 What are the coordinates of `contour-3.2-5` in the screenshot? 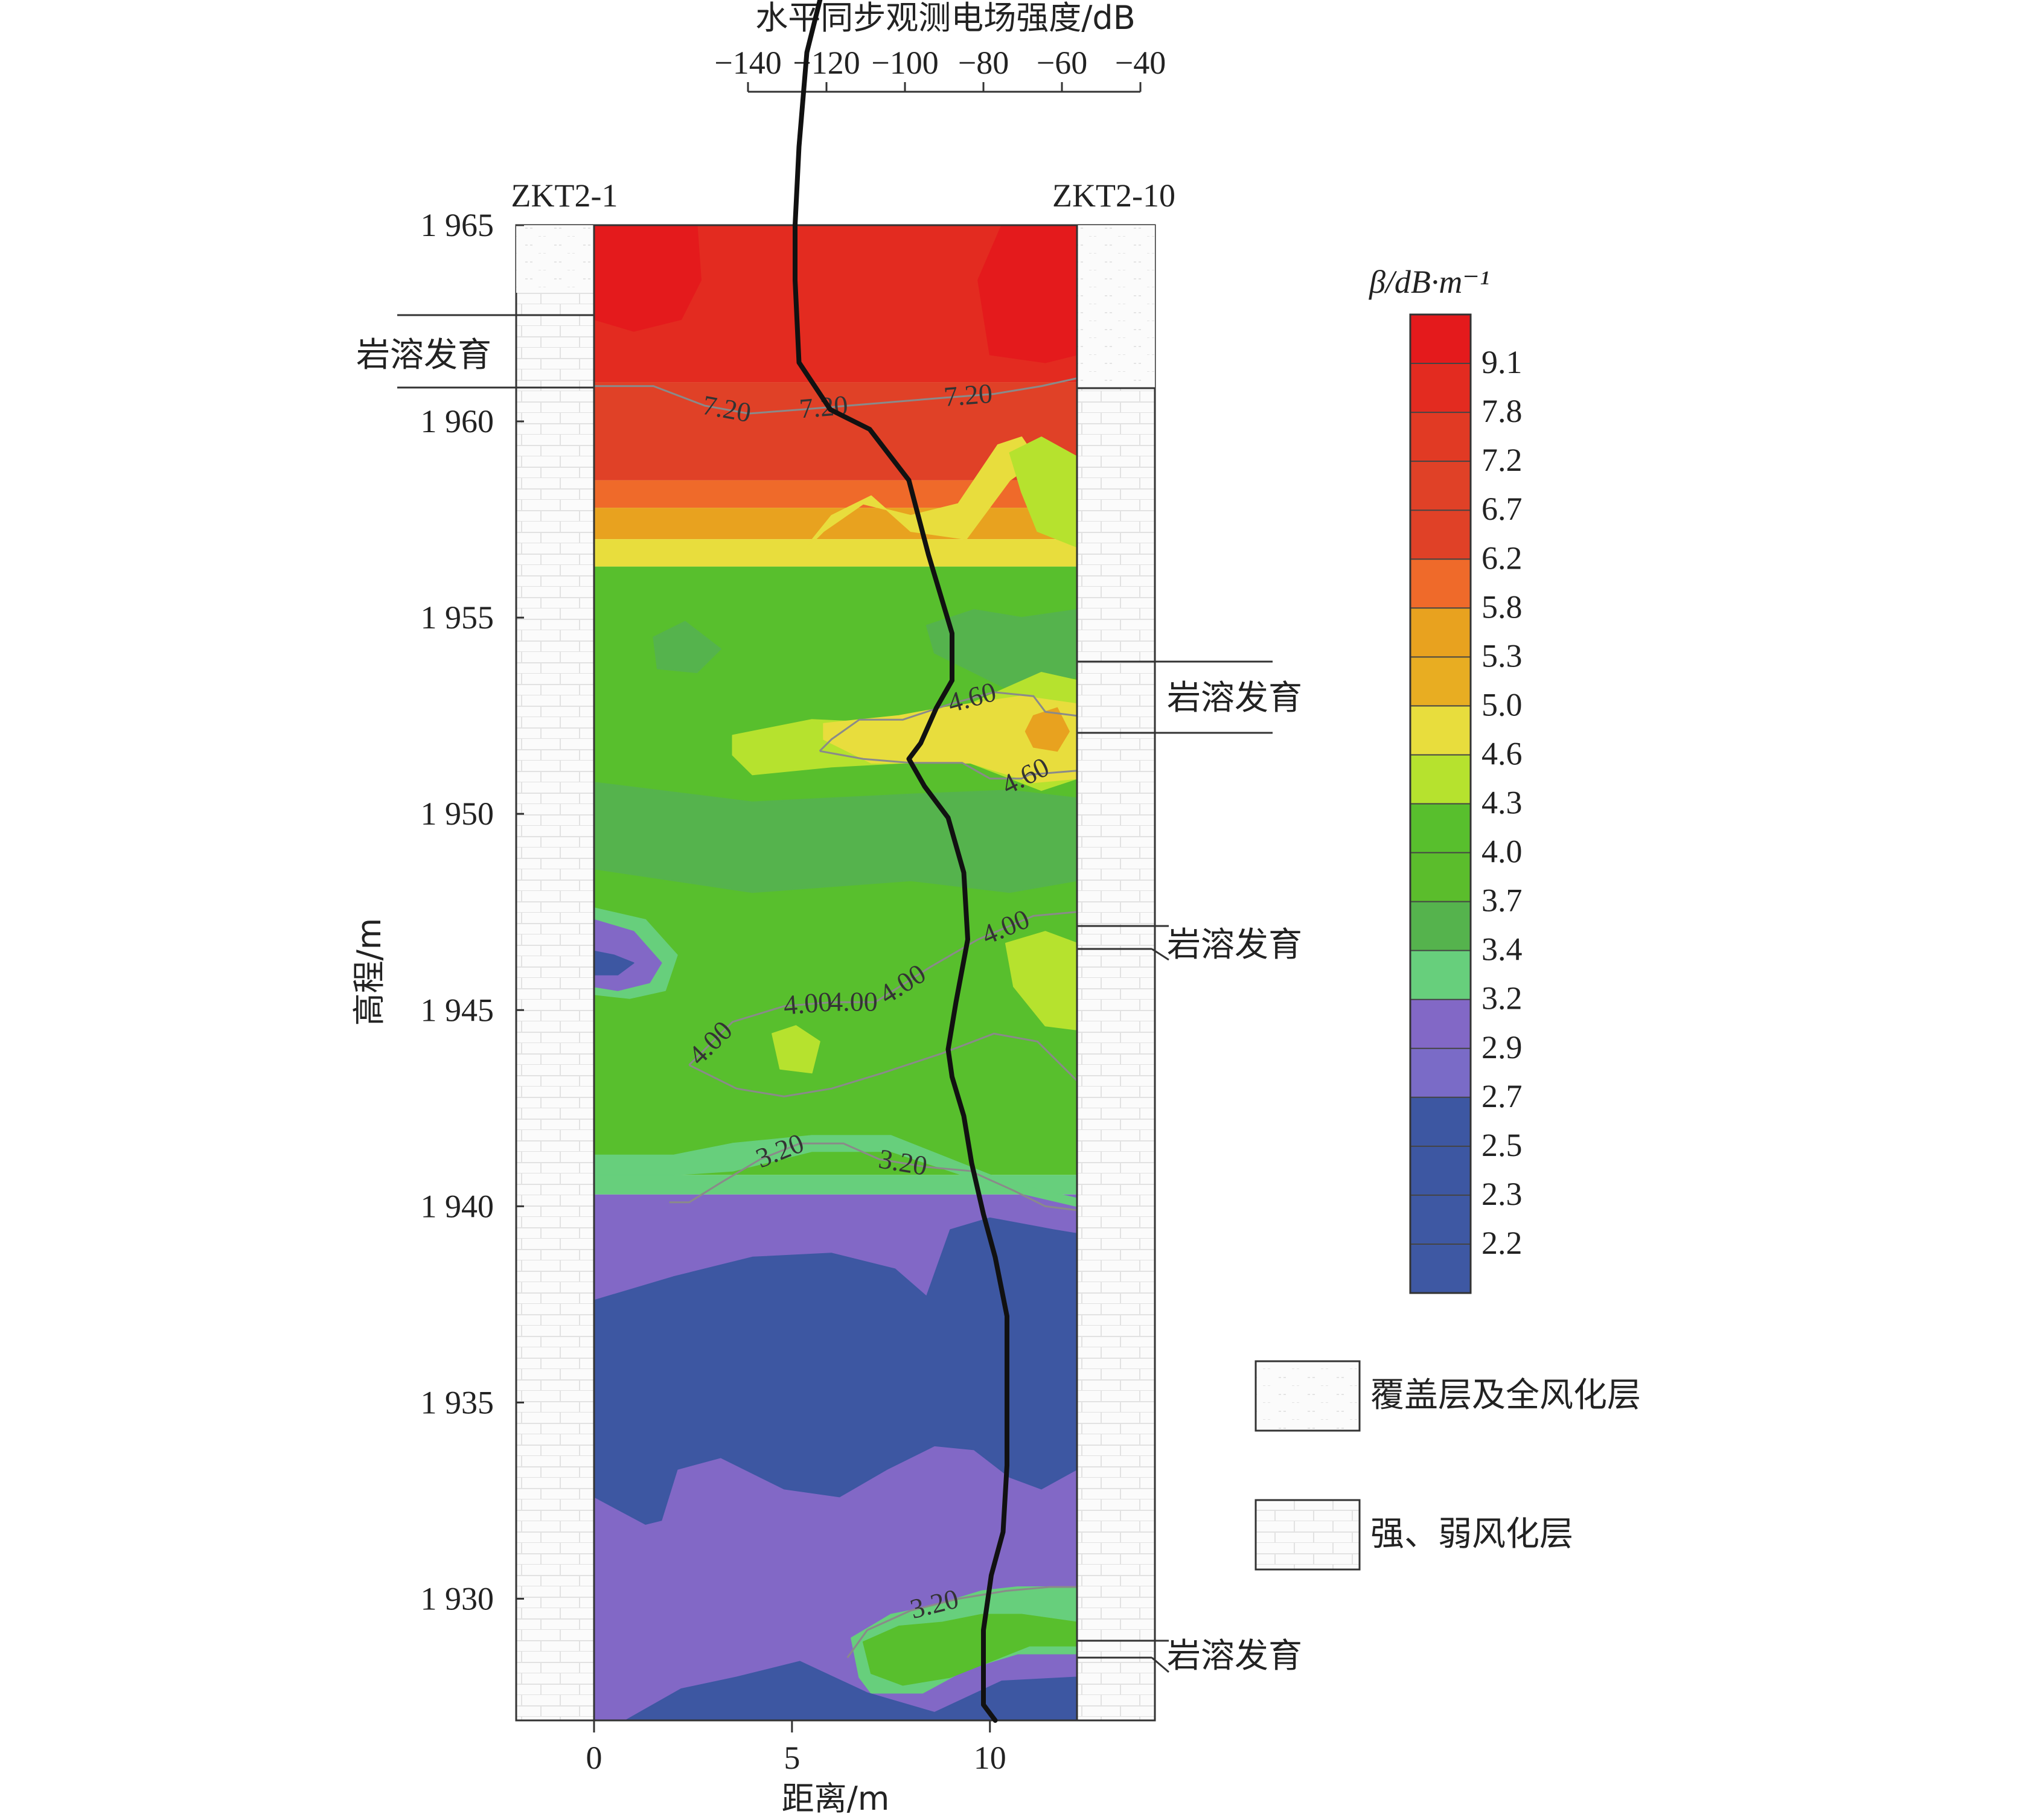 It's located at (961, 1622).